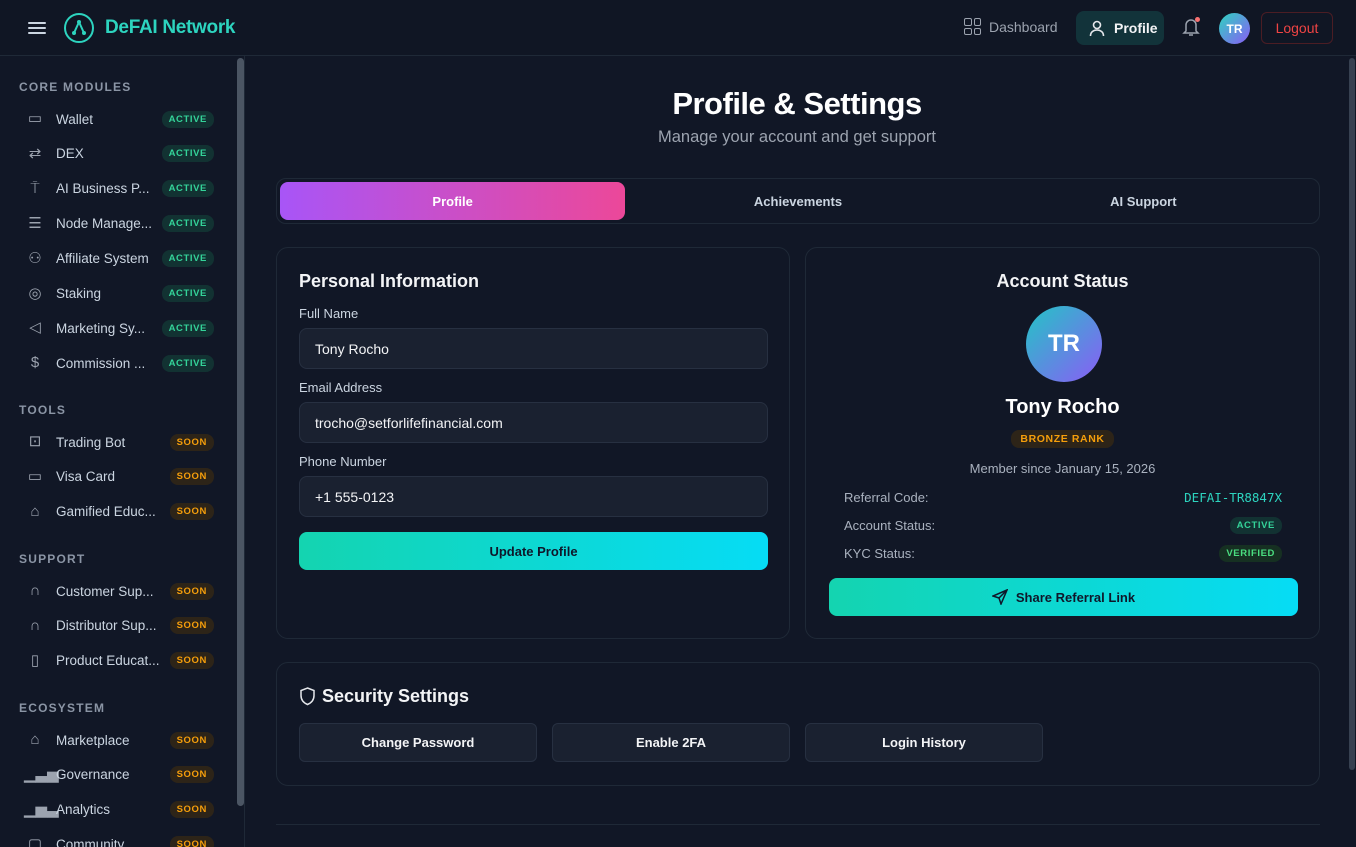 This screenshot has width=1356, height=847. What do you see at coordinates (93, 775) in the screenshot?
I see `sidebar-item-label: Governance` at bounding box center [93, 775].